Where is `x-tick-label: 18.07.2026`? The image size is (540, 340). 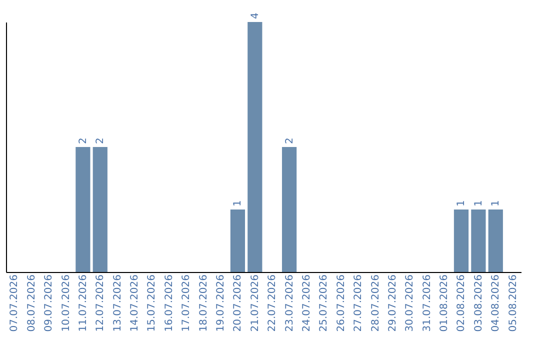
x-tick-label: 18.07.2026 is located at coordinates (204, 303).